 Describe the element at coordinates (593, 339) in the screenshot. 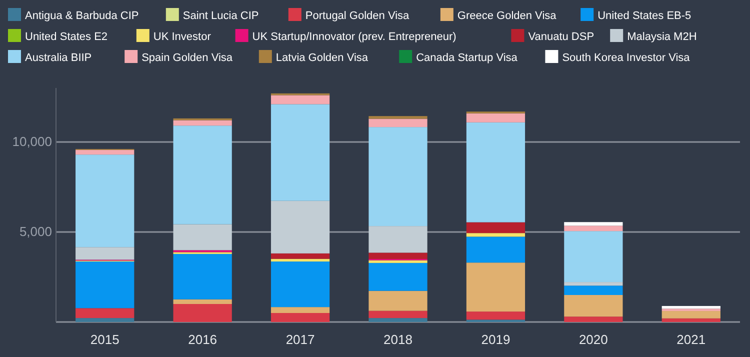

I see `x-tick-label: 2020` at that location.